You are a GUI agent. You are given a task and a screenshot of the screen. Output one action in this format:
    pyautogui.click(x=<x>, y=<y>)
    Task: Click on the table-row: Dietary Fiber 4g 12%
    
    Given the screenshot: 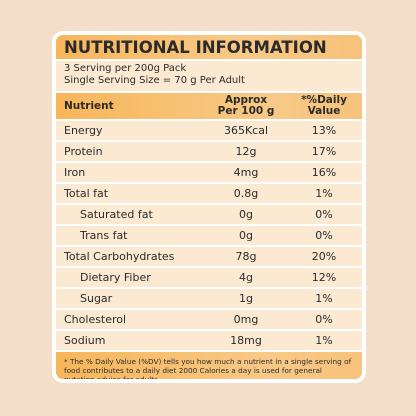 What is the action you would take?
    pyautogui.click(x=209, y=278)
    